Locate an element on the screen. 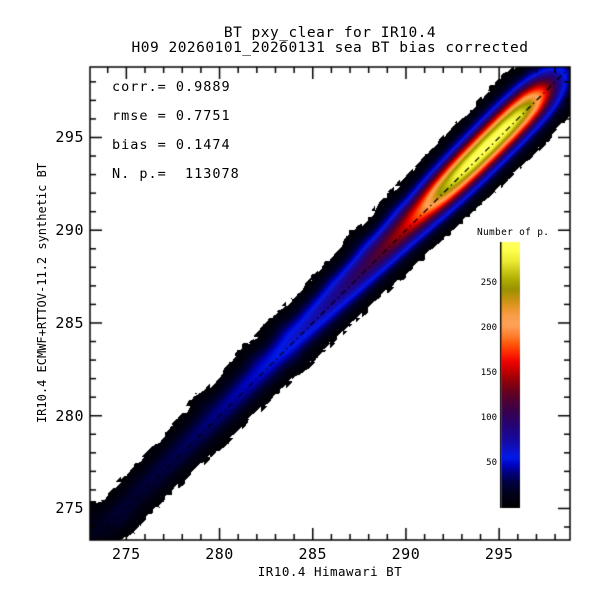 The width and height of the screenshot is (600, 600). x-tick-label: 280 is located at coordinates (219, 554).